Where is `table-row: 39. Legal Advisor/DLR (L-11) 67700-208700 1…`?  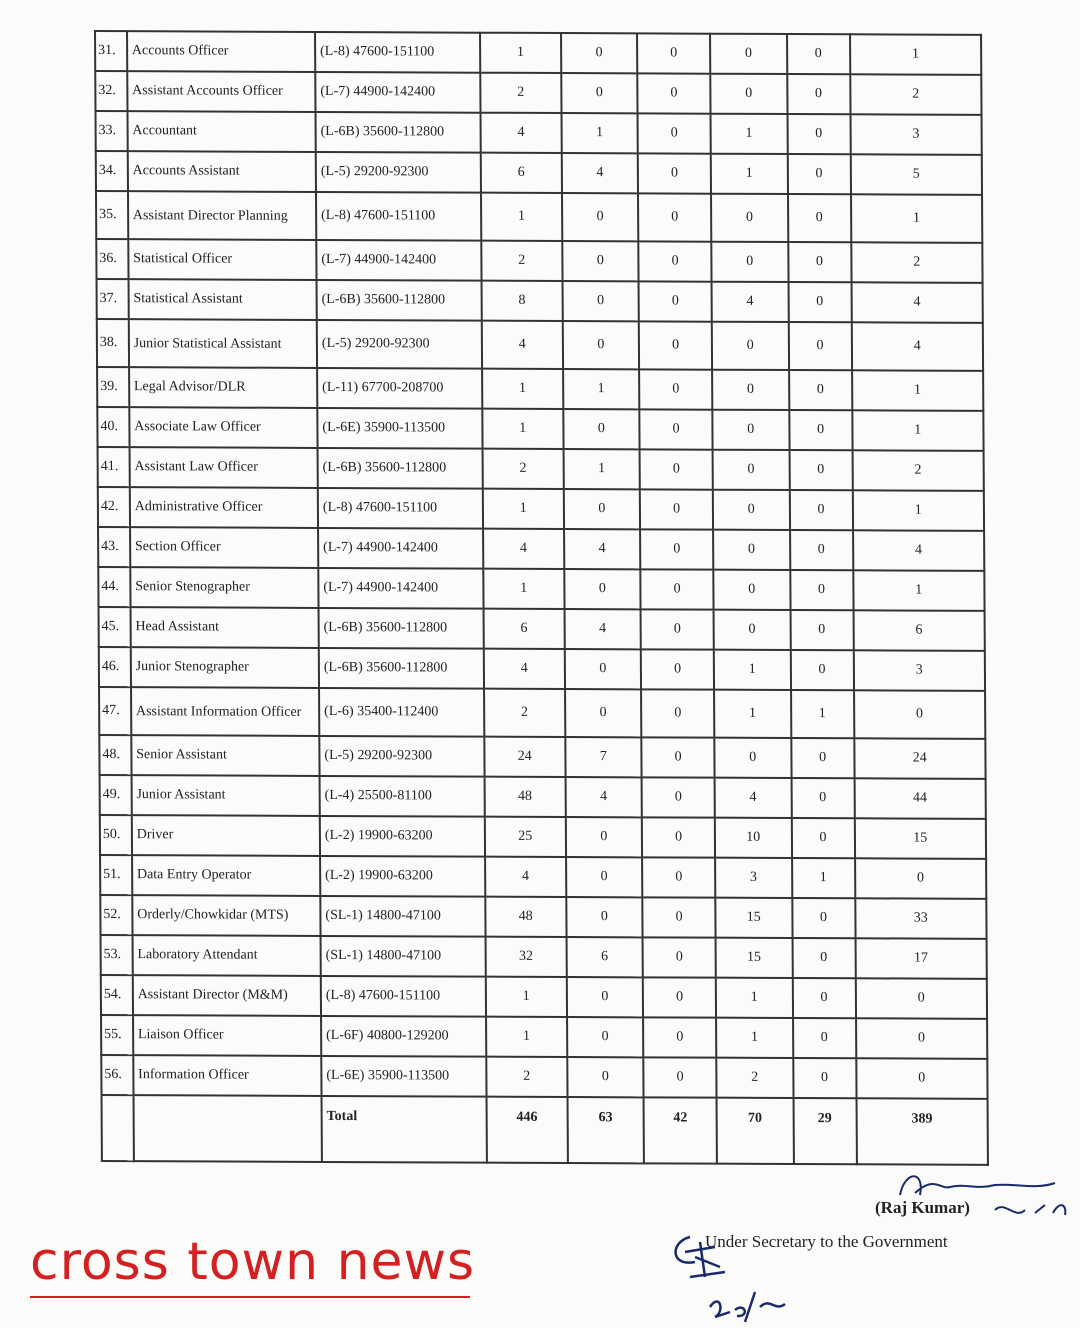 table-row: 39. Legal Advisor/DLR (L-11) 67700-208700 1… is located at coordinates (540, 389).